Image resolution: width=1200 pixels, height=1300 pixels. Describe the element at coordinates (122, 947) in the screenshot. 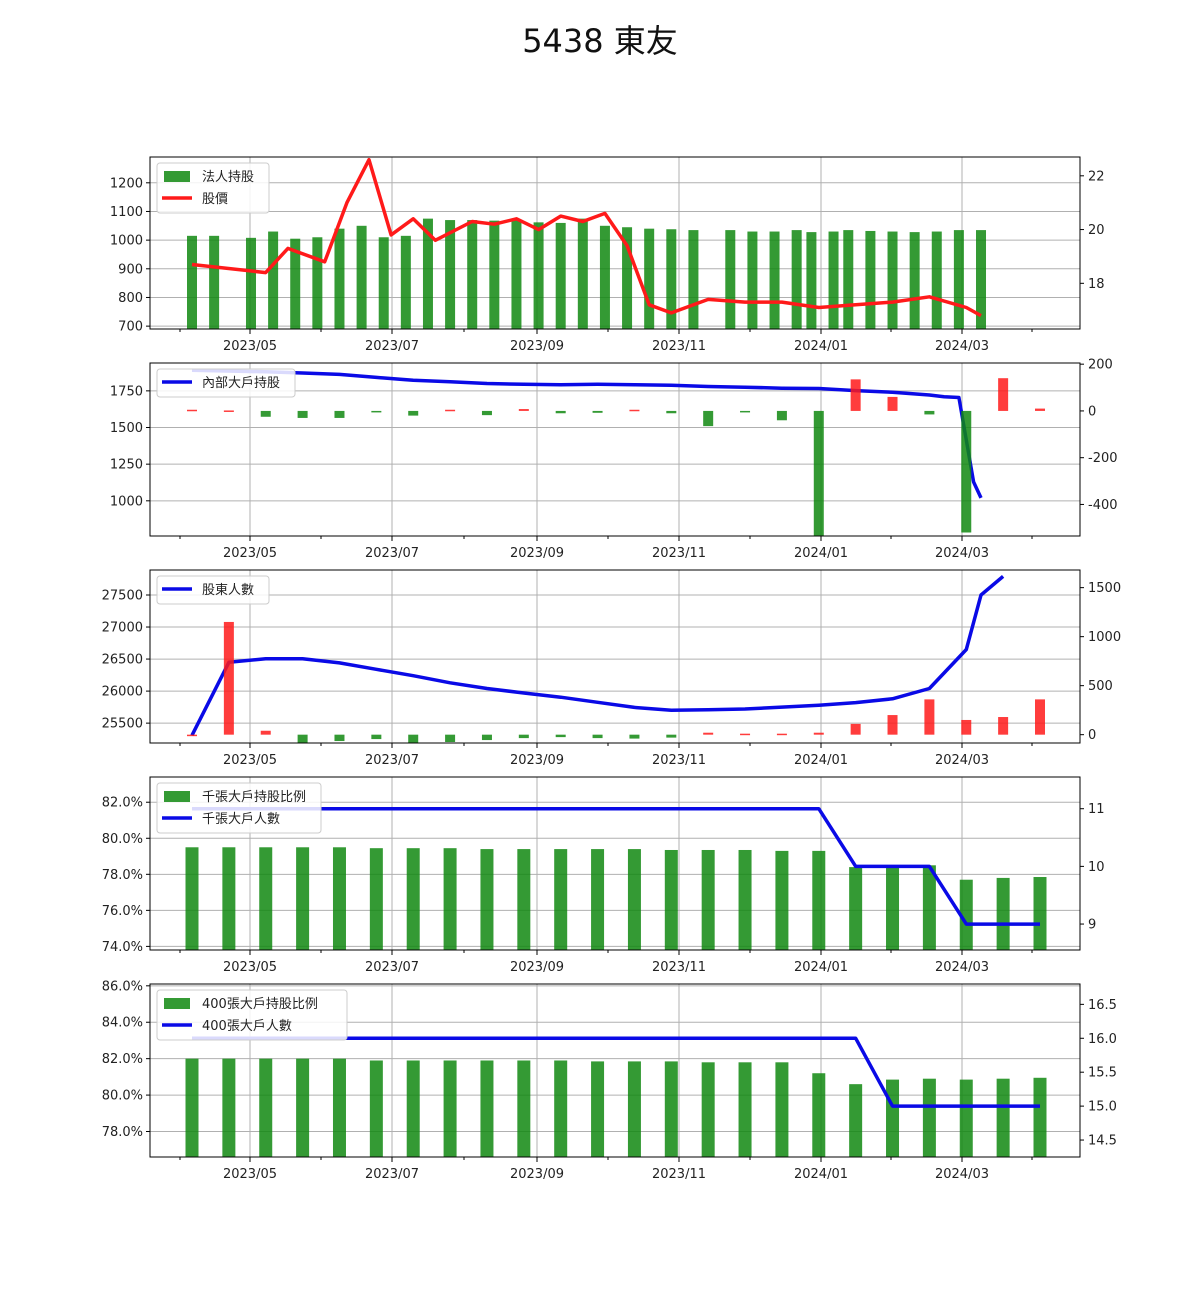

I see `left-tick-label-0: 74.0%` at that location.